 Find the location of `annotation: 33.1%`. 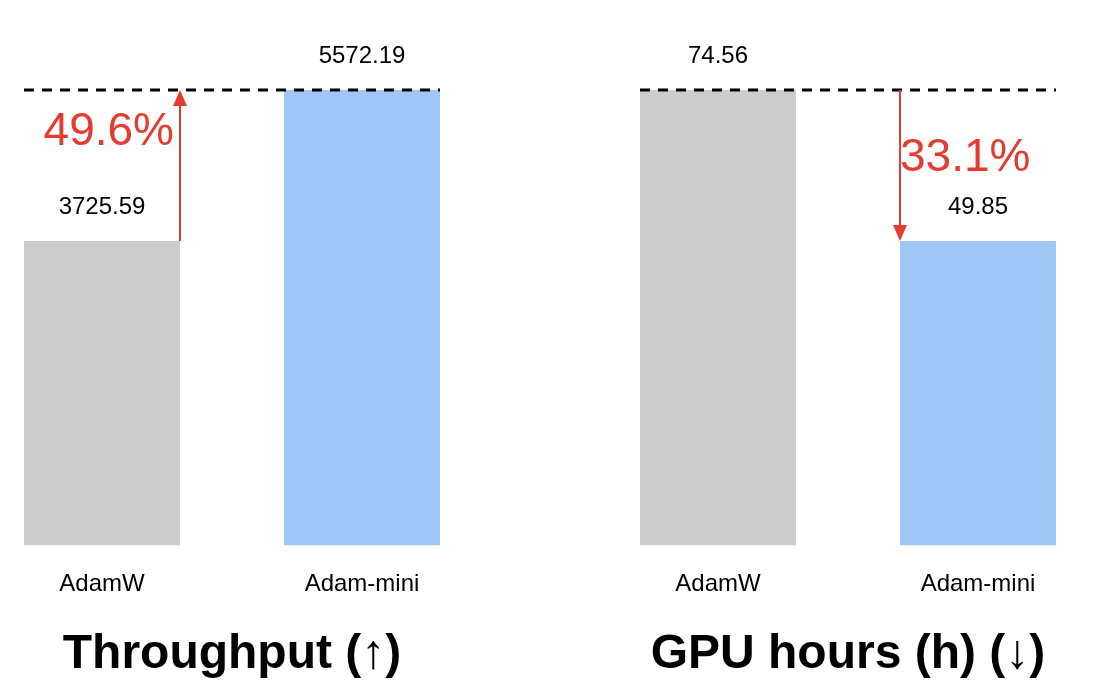

annotation: 33.1% is located at coordinates (965, 154).